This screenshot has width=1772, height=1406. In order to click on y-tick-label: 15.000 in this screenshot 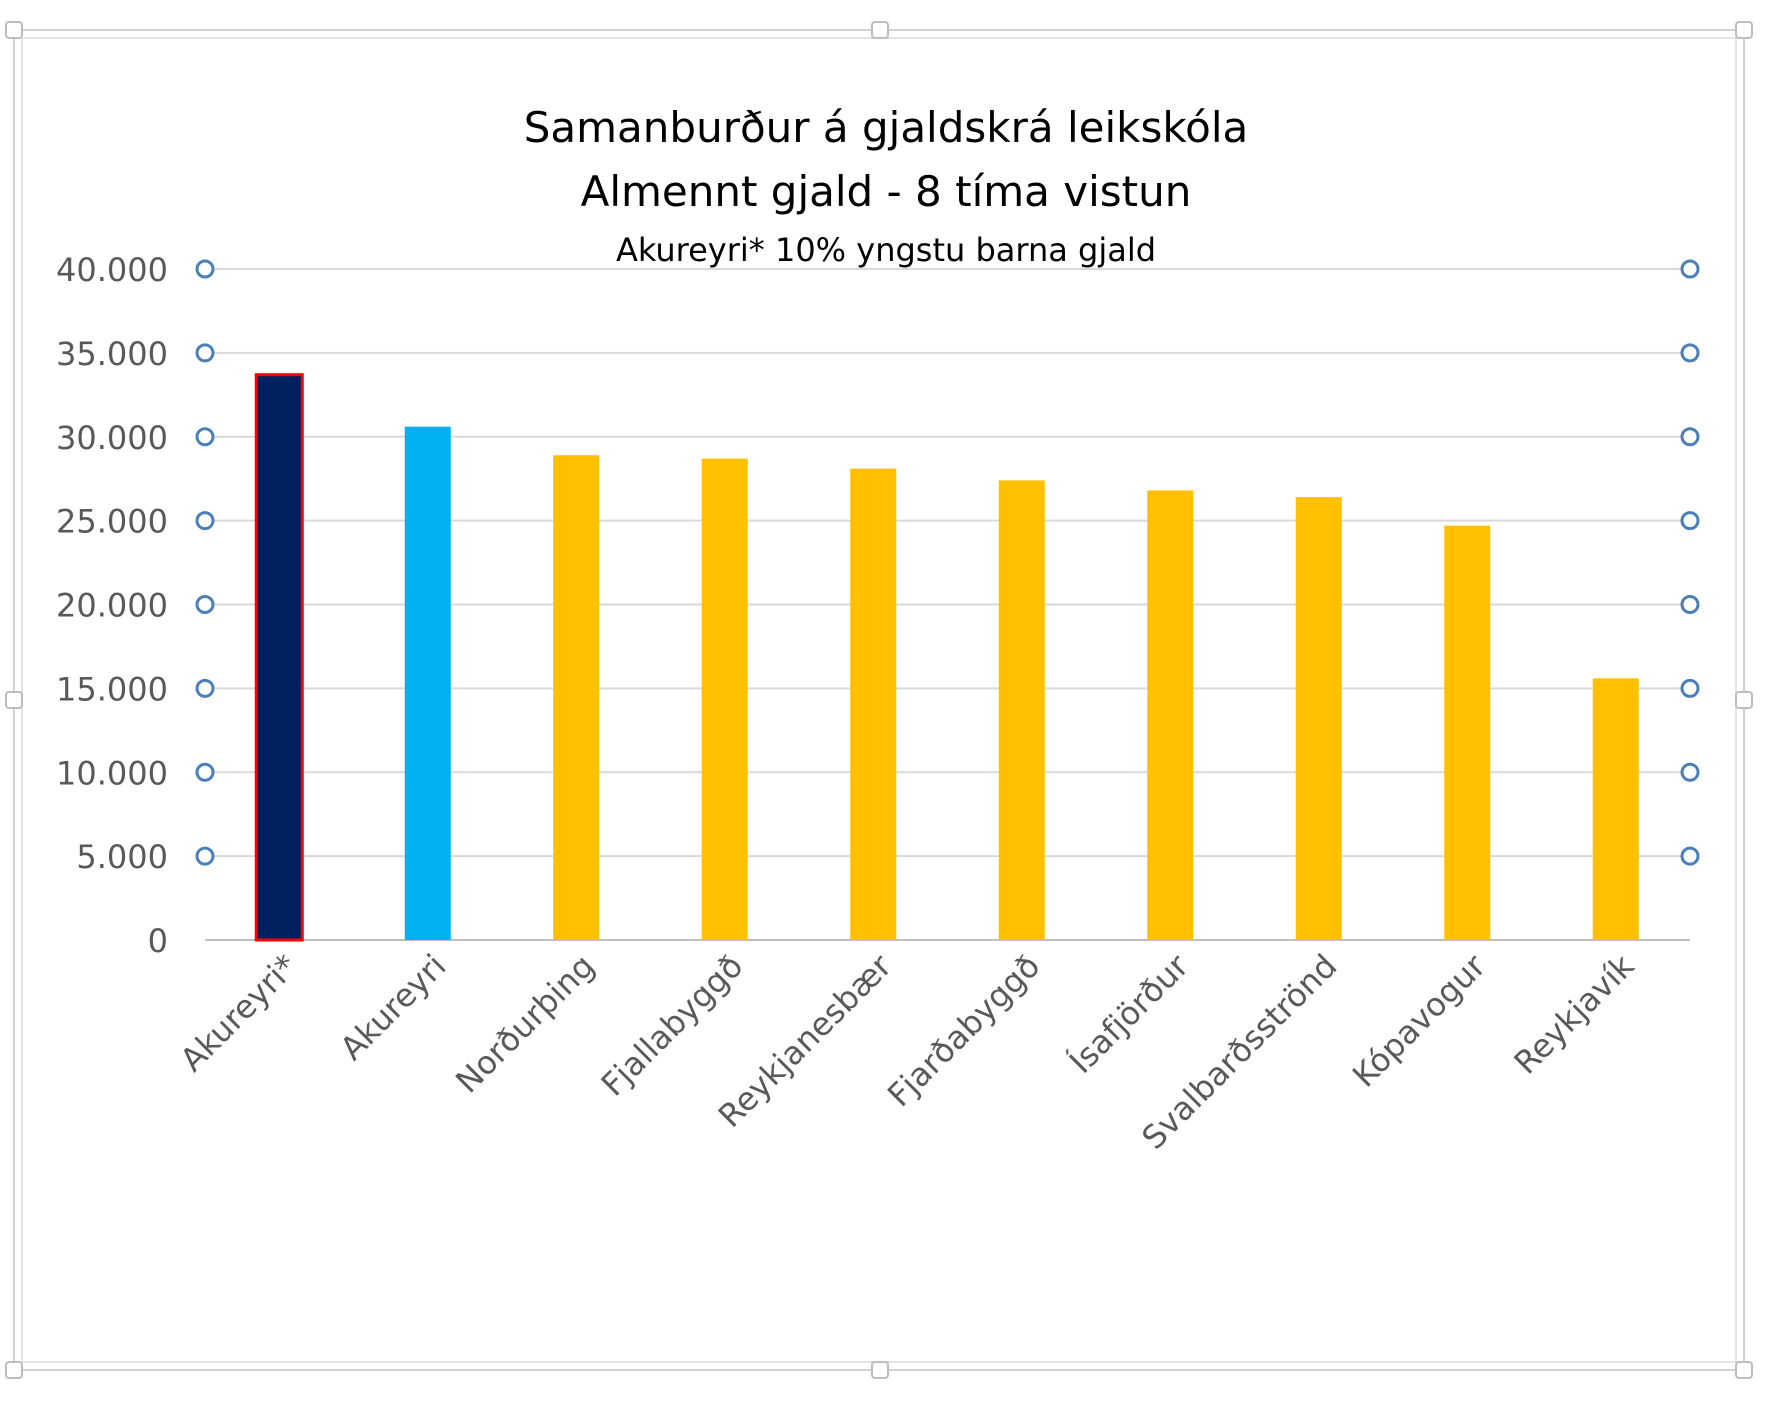, I will do `click(112, 689)`.